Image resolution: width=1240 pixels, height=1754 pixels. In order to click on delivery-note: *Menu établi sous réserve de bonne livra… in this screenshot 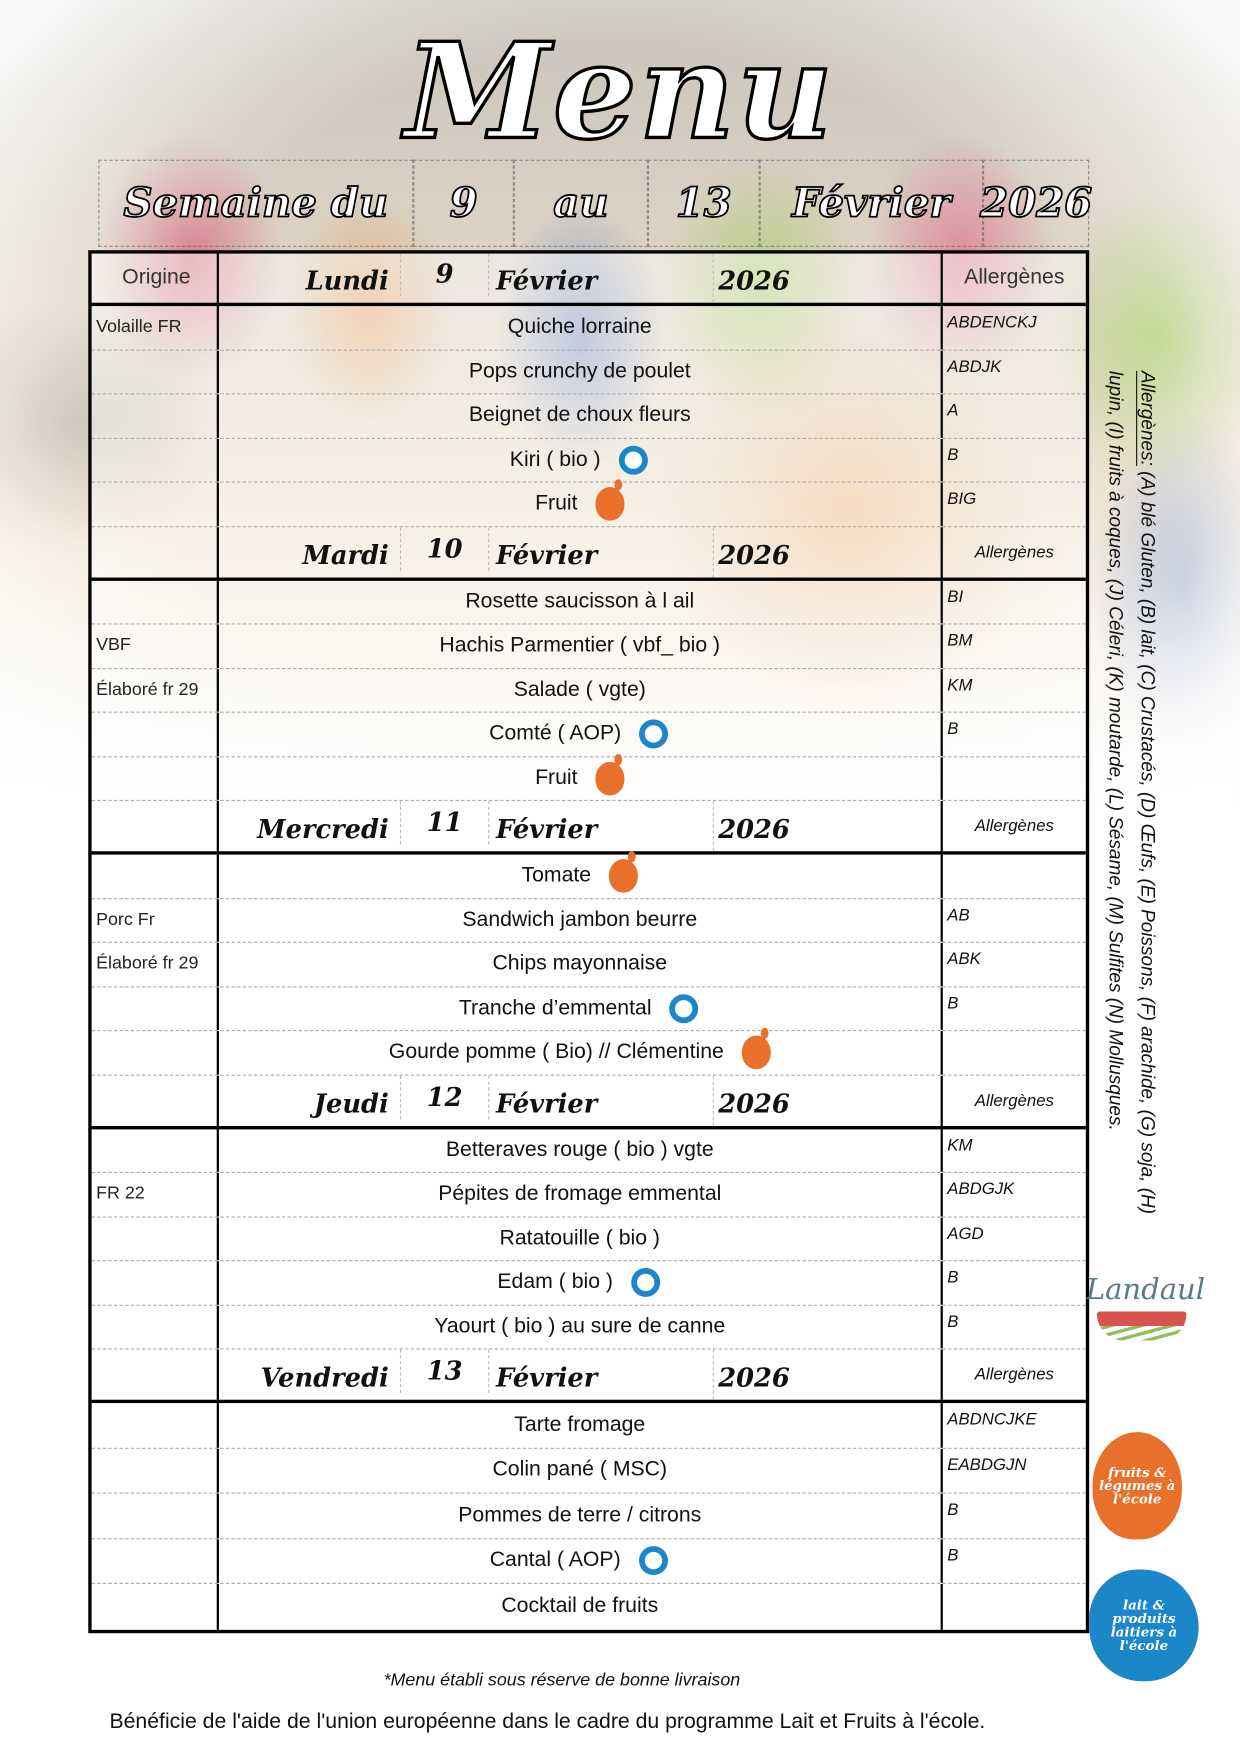, I will do `click(562, 1681)`.